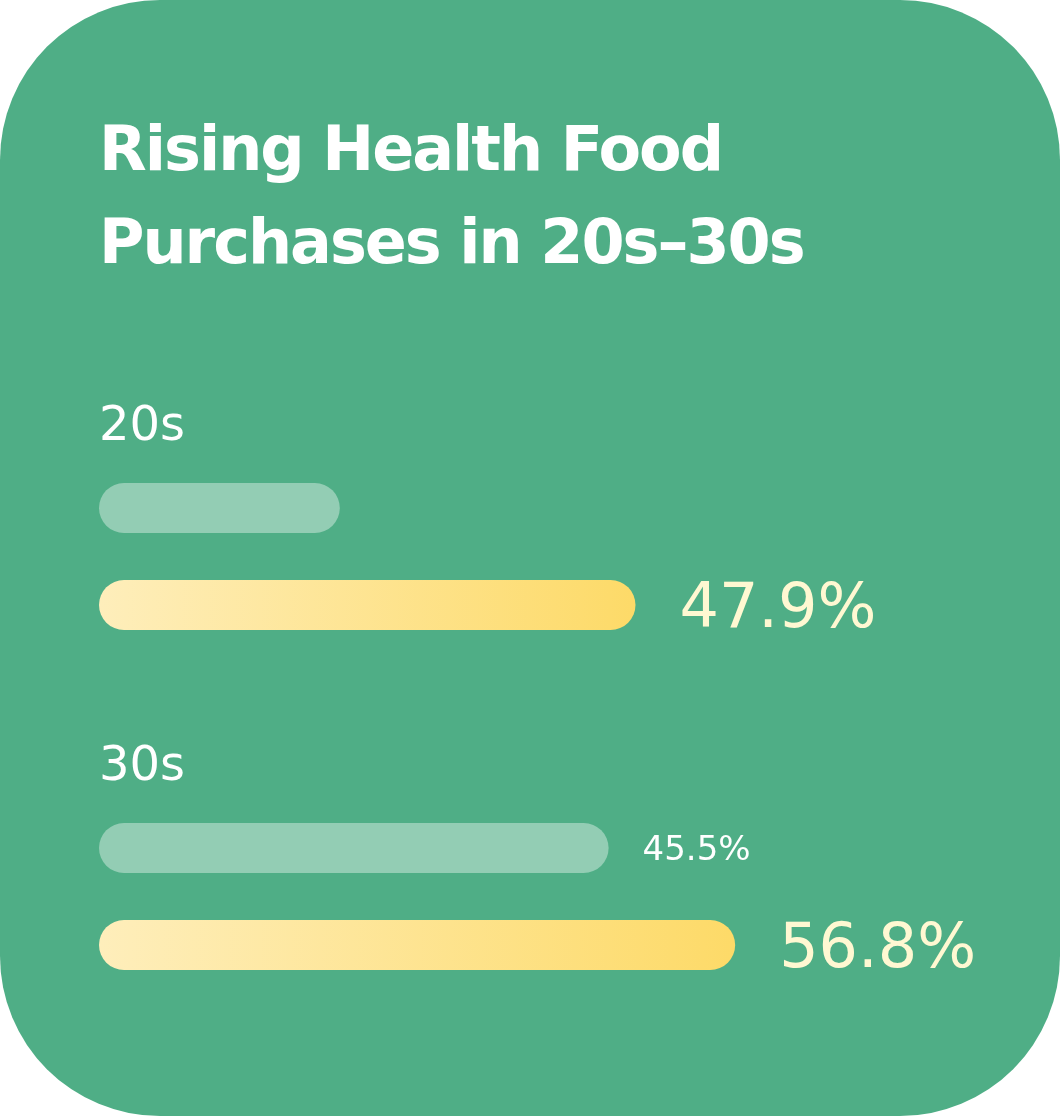 The image size is (1060, 1116). What do you see at coordinates (142, 423) in the screenshot?
I see `y-tick-label: 20s` at bounding box center [142, 423].